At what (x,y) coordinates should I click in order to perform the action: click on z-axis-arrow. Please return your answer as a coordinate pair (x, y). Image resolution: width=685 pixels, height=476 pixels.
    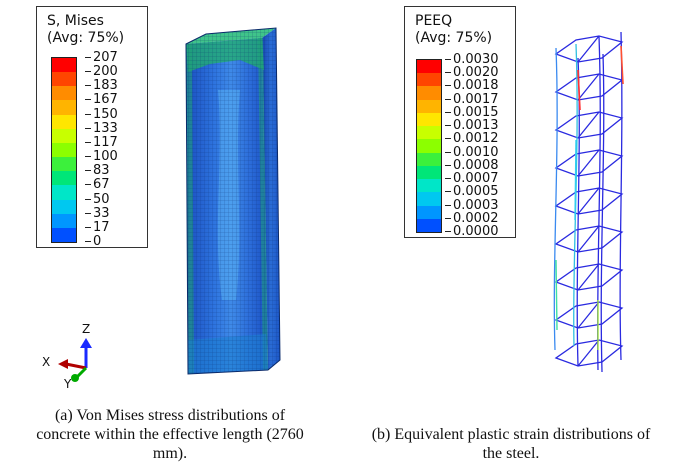
    Looking at the image, I should click on (86, 343).